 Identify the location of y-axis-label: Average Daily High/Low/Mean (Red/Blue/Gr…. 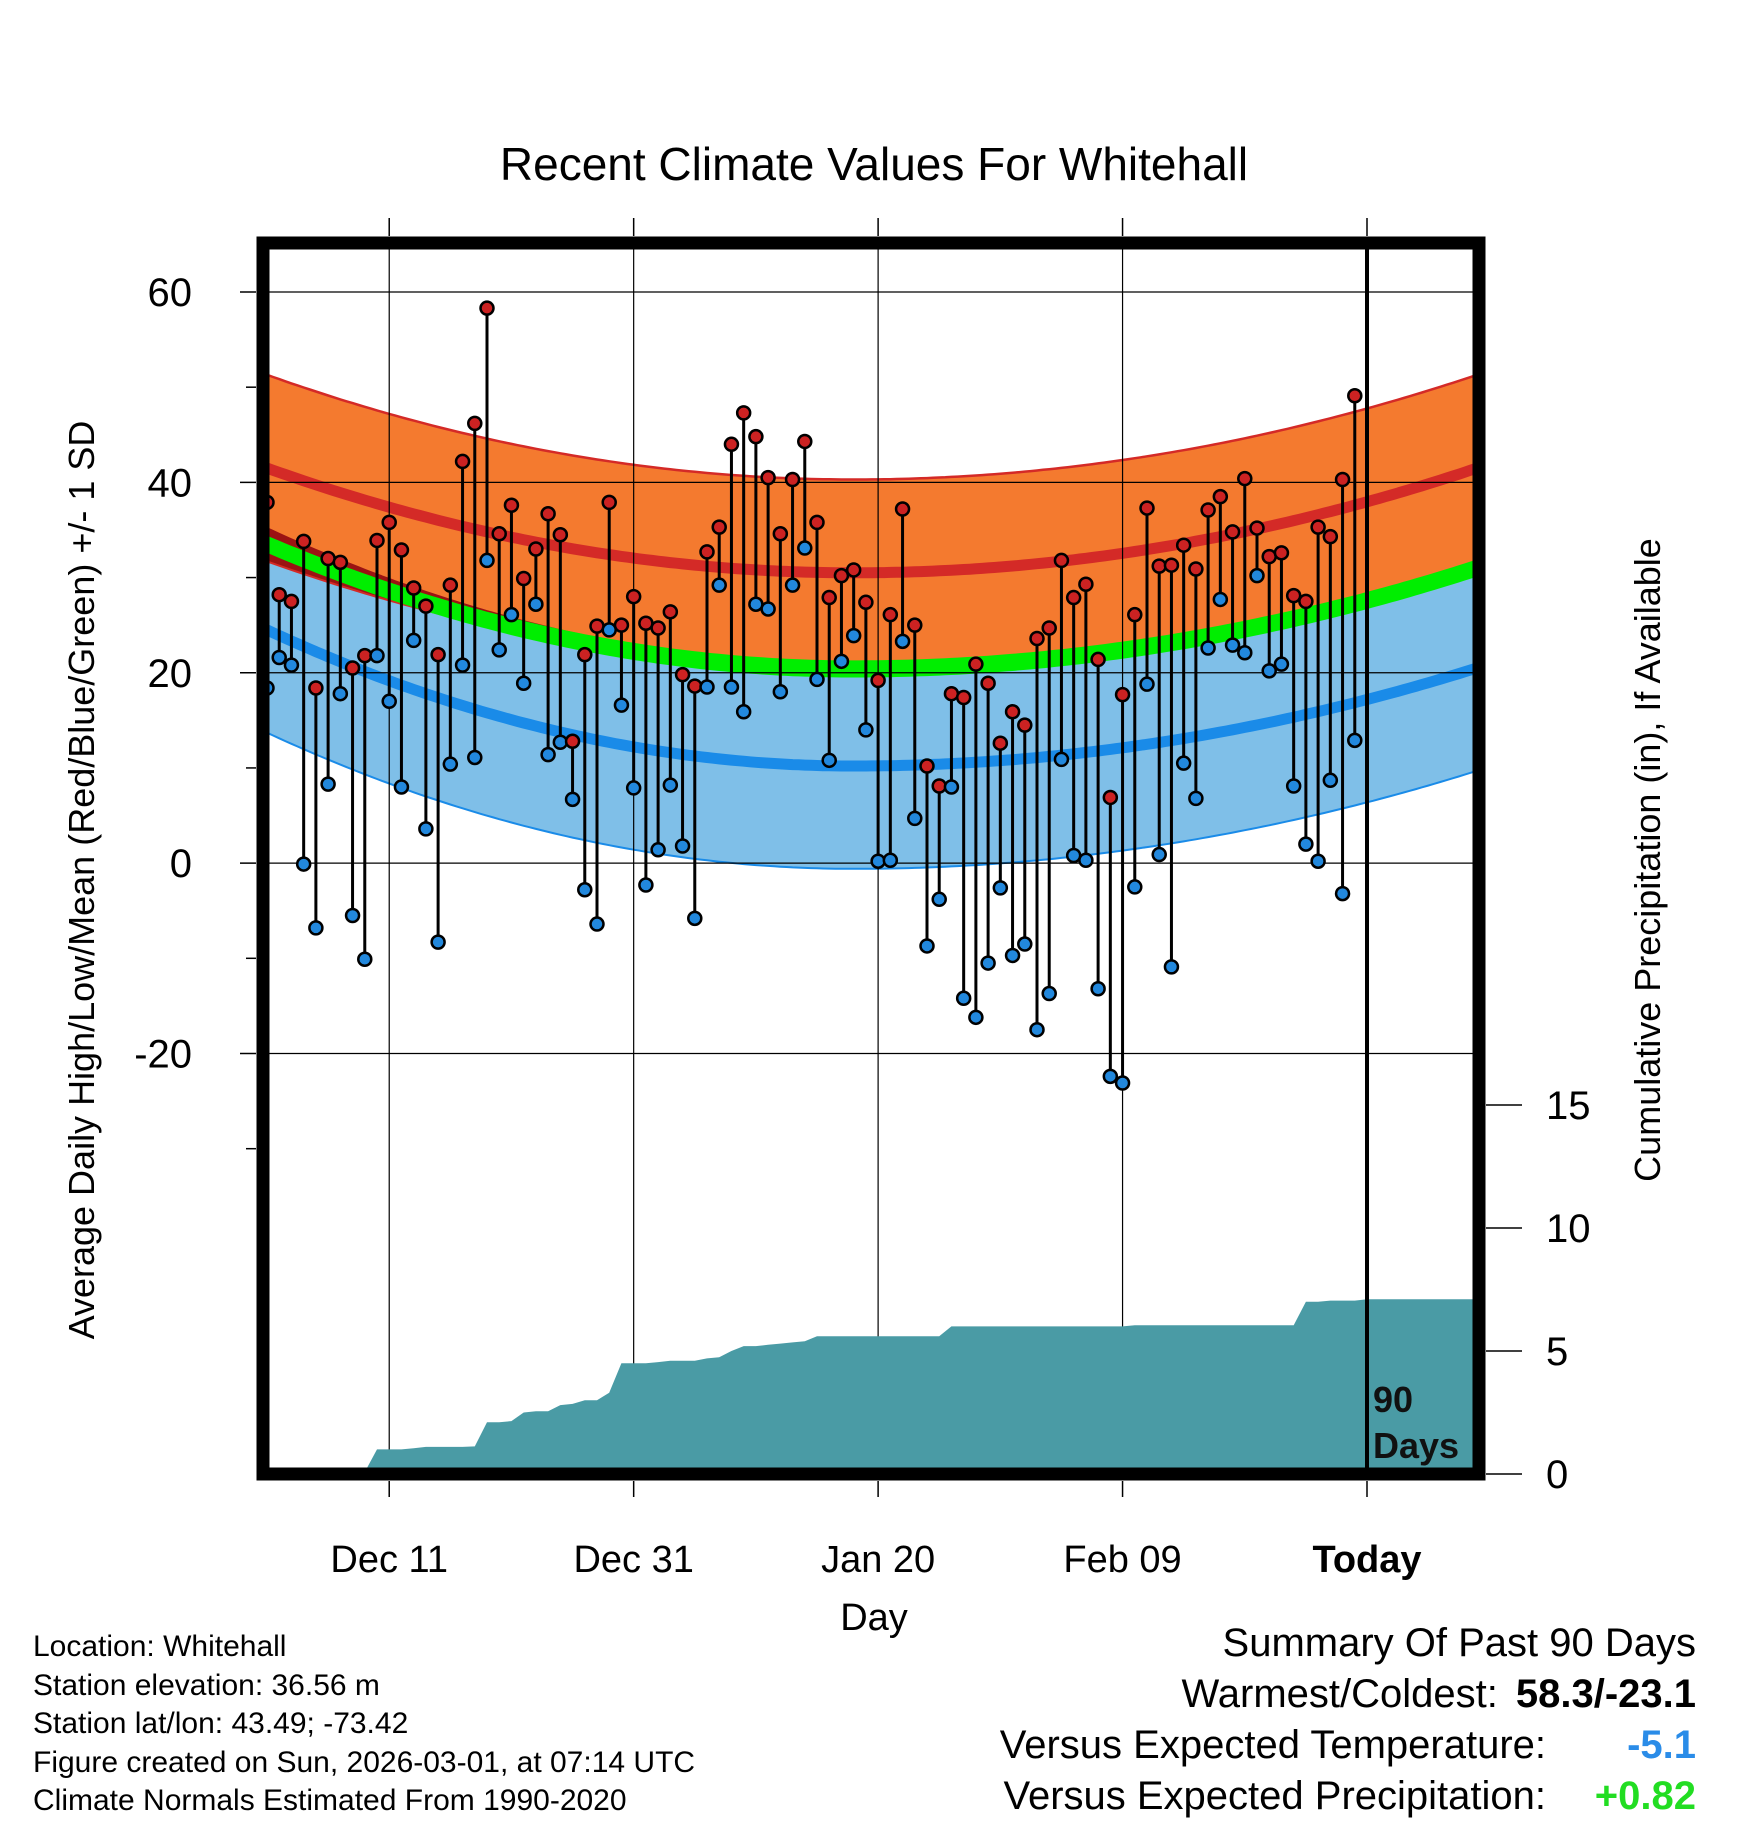
(81, 880).